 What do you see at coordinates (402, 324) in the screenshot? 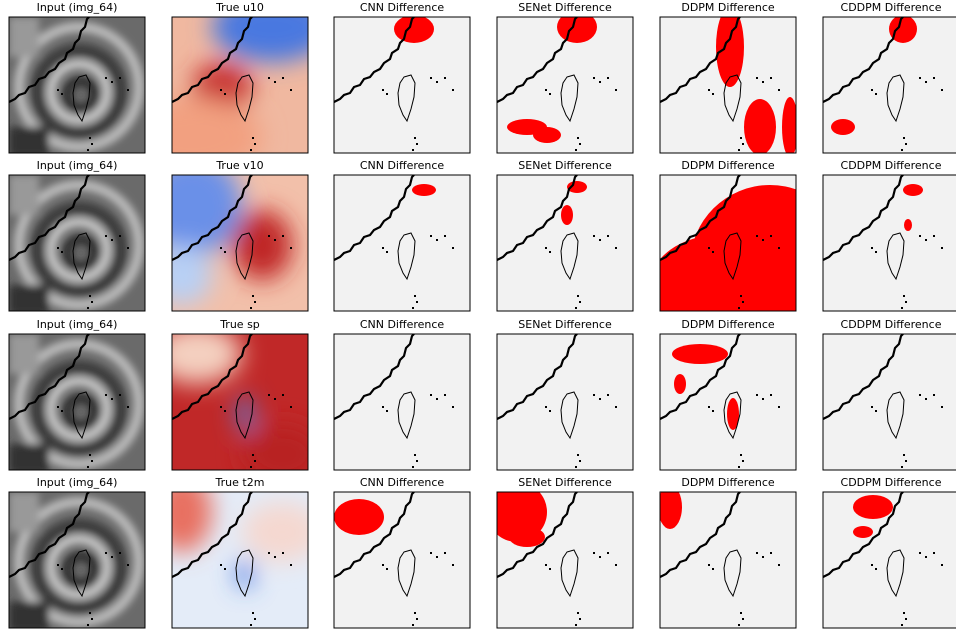
I see `panel-title: CNN Difference` at bounding box center [402, 324].